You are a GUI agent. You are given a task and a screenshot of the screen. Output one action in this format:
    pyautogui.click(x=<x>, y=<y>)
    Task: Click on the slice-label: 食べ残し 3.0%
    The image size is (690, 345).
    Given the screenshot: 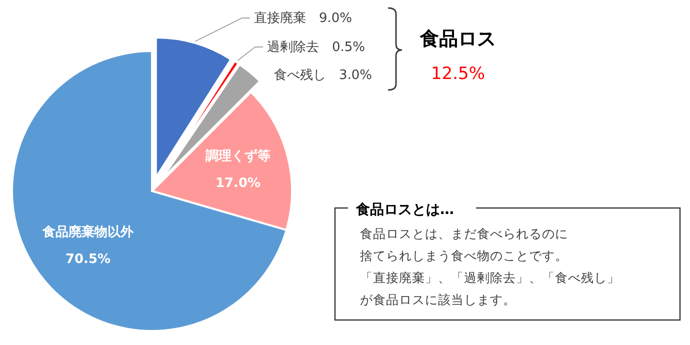 What is the action you would take?
    pyautogui.click(x=323, y=75)
    